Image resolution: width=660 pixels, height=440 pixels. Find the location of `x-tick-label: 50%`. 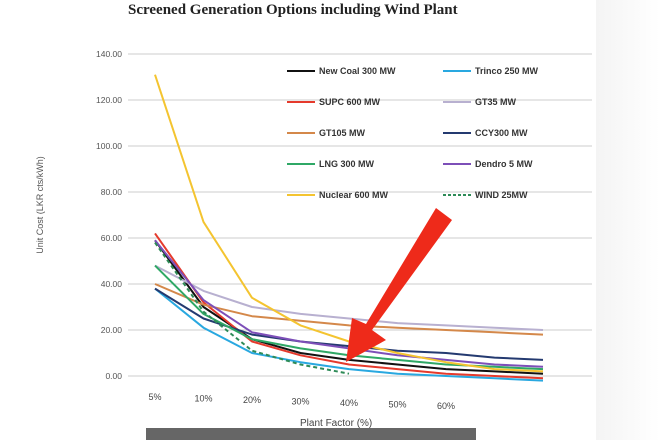

x-tick-label: 50% is located at coordinates (397, 405).